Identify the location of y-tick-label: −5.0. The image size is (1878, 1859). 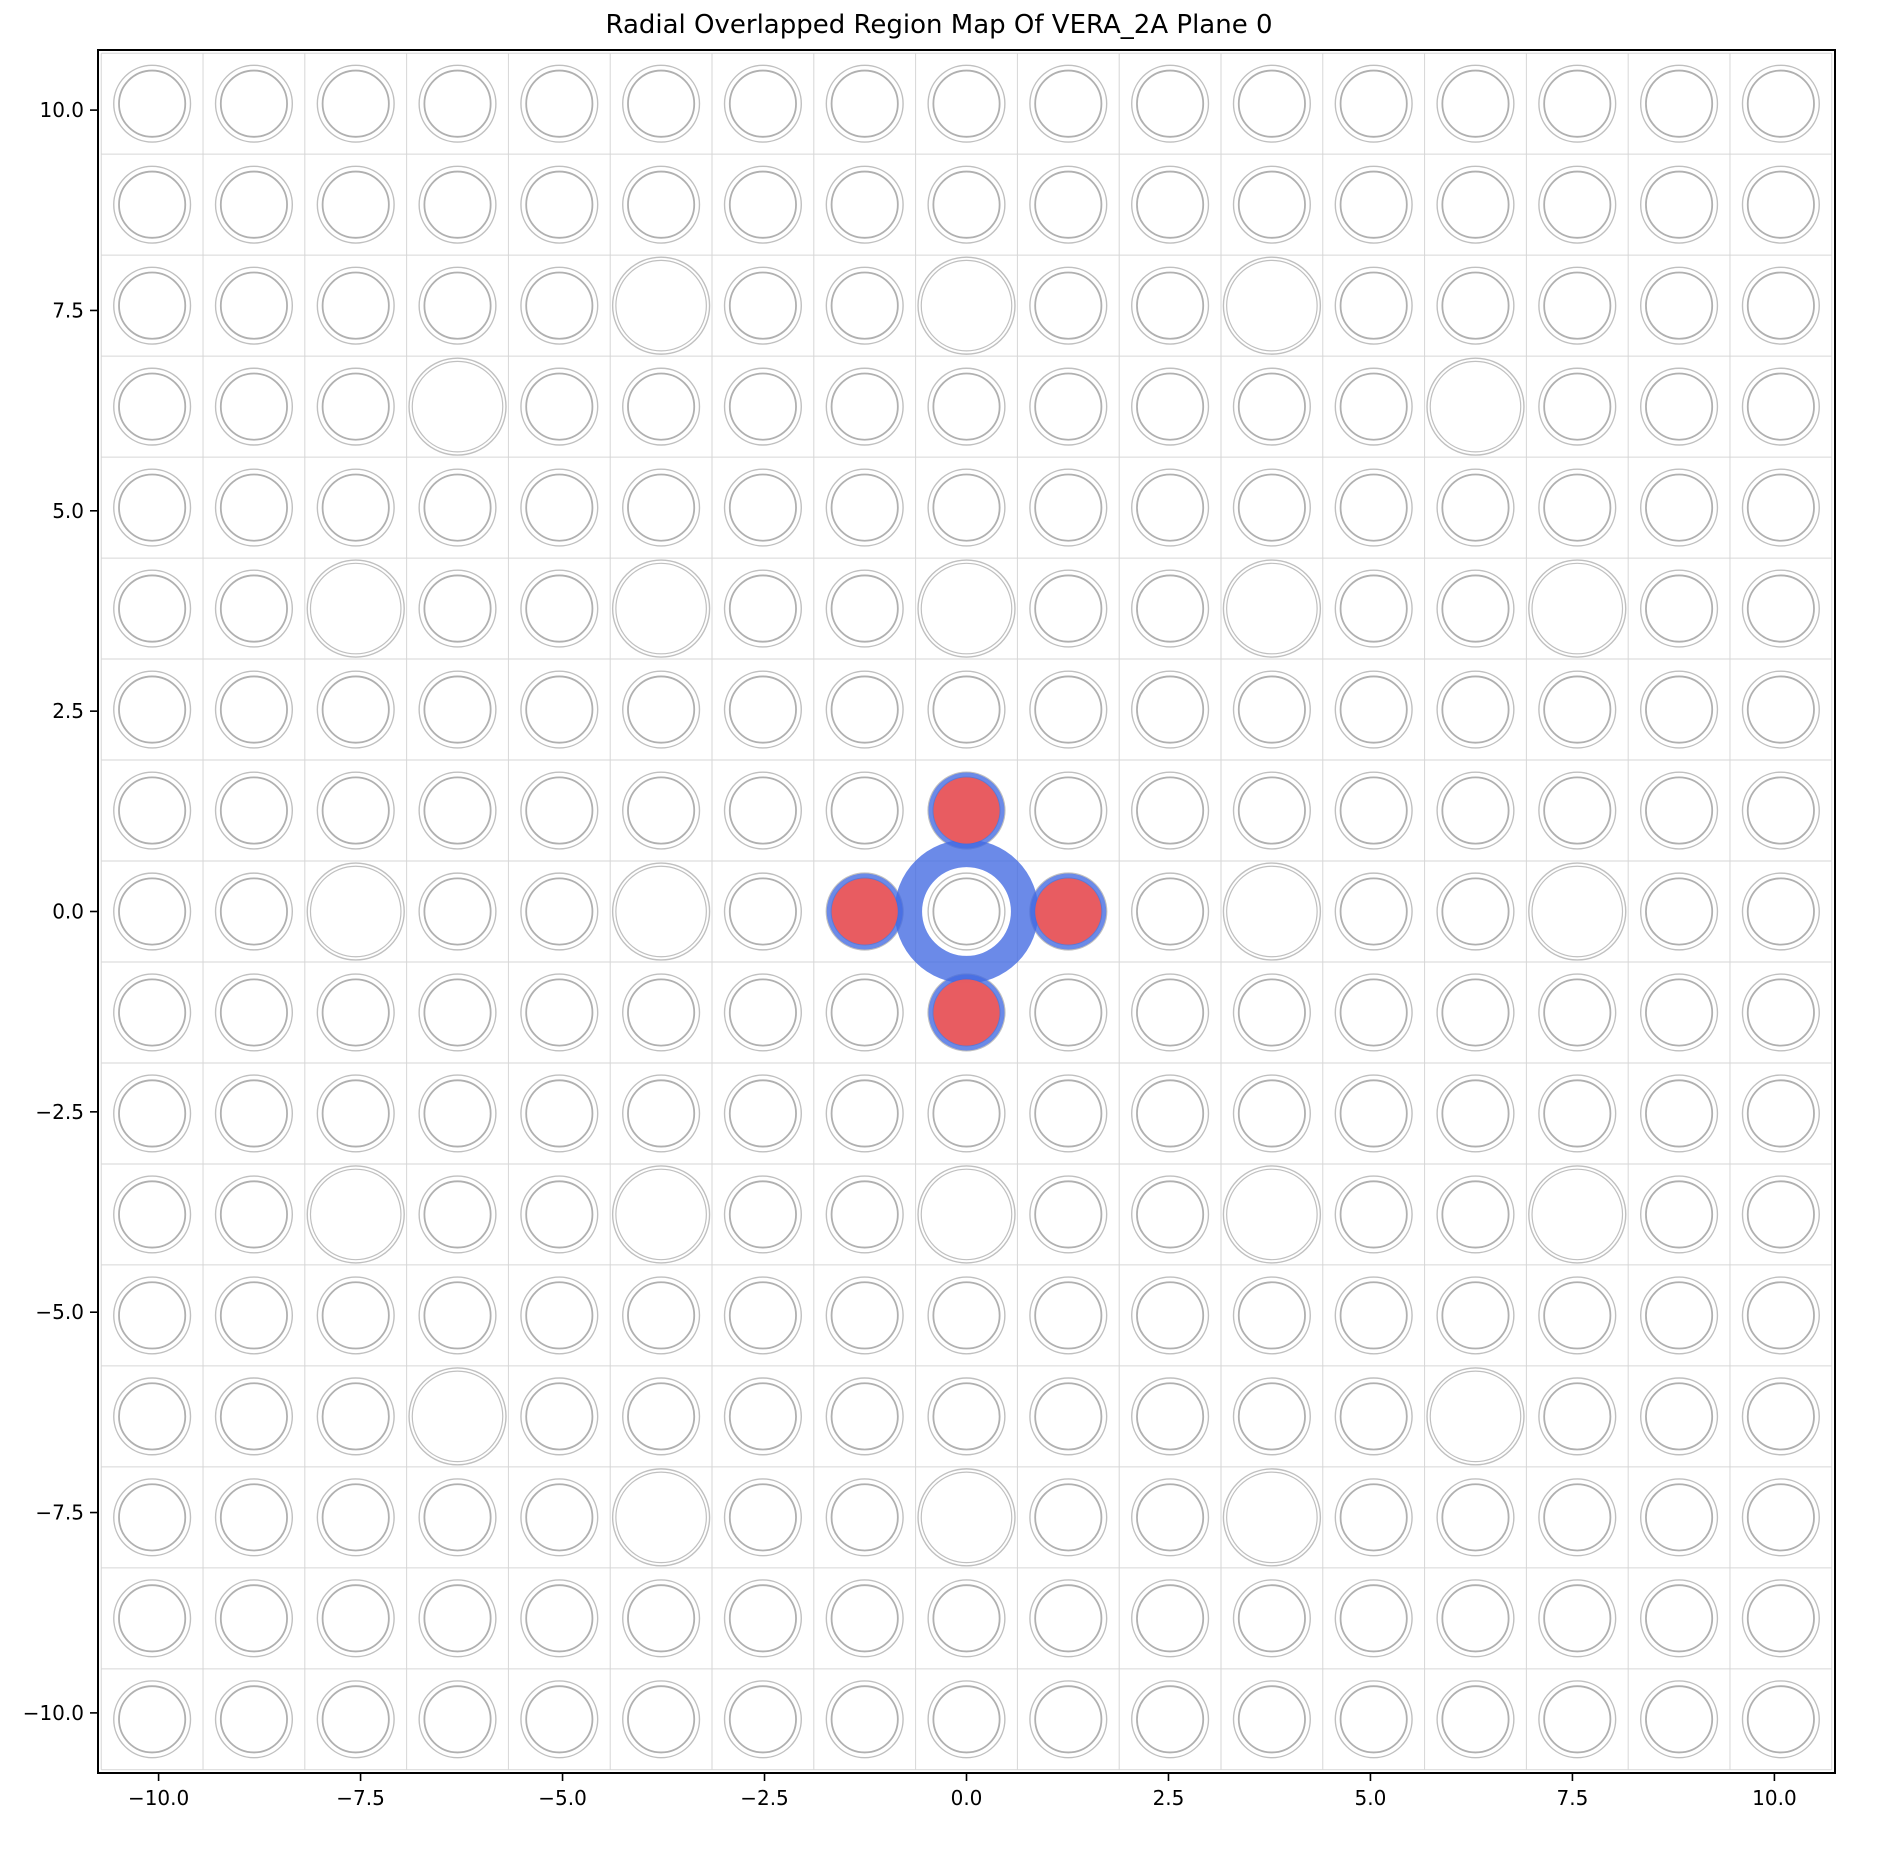
(59, 1312).